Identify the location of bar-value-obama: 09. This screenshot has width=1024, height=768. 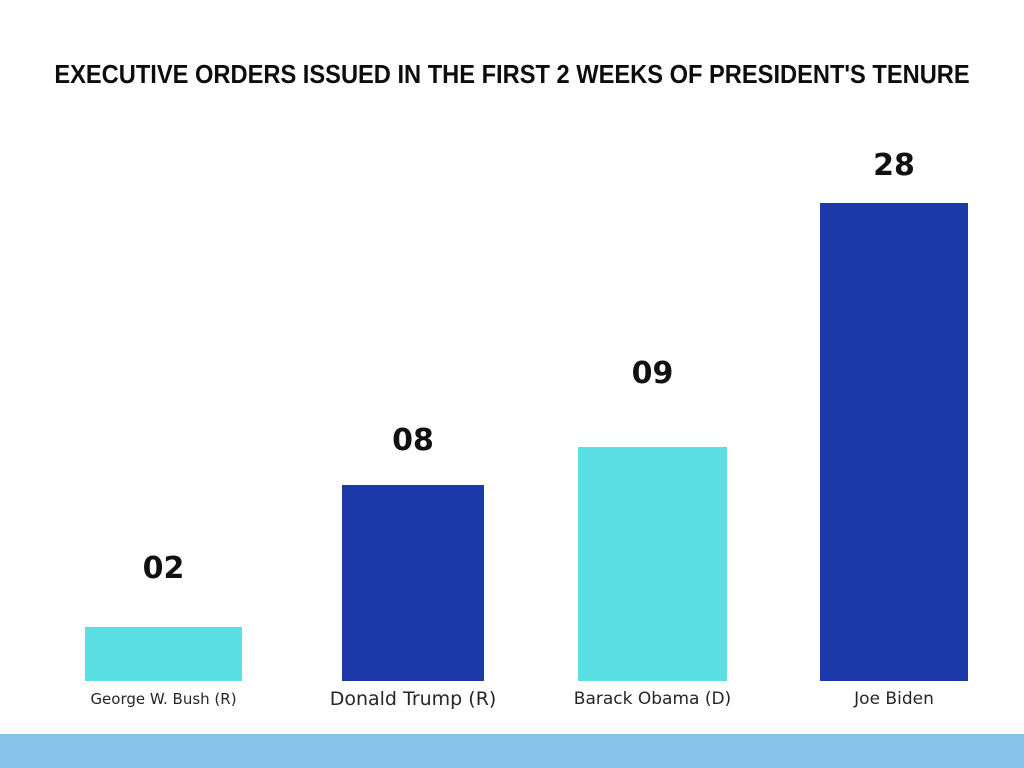
(652, 373).